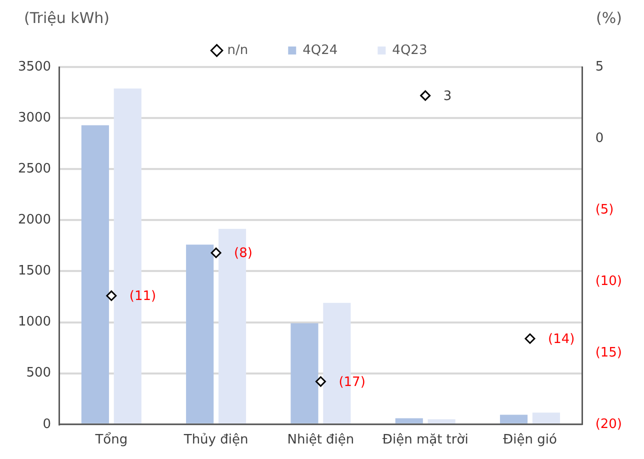  What do you see at coordinates (35, 271) in the screenshot?
I see `y-tick-label: 1500` at bounding box center [35, 271].